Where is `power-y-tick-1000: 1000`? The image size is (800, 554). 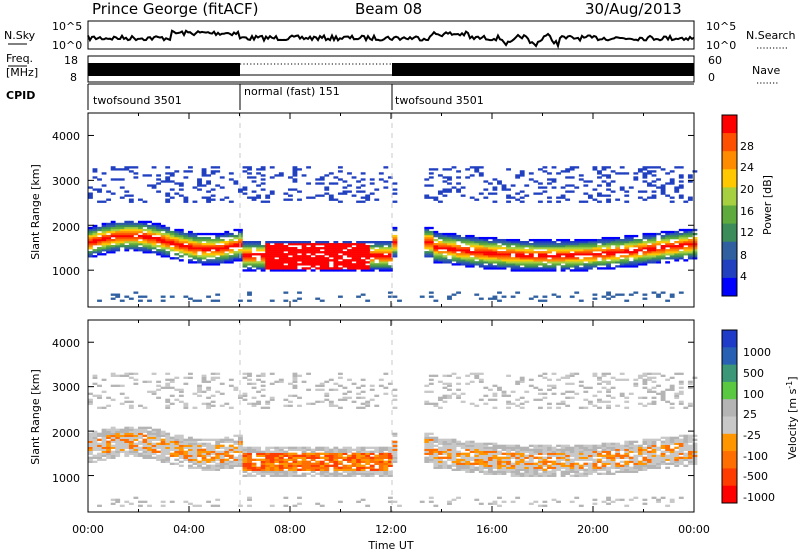 power-y-tick-1000: 1000 is located at coordinates (66, 271).